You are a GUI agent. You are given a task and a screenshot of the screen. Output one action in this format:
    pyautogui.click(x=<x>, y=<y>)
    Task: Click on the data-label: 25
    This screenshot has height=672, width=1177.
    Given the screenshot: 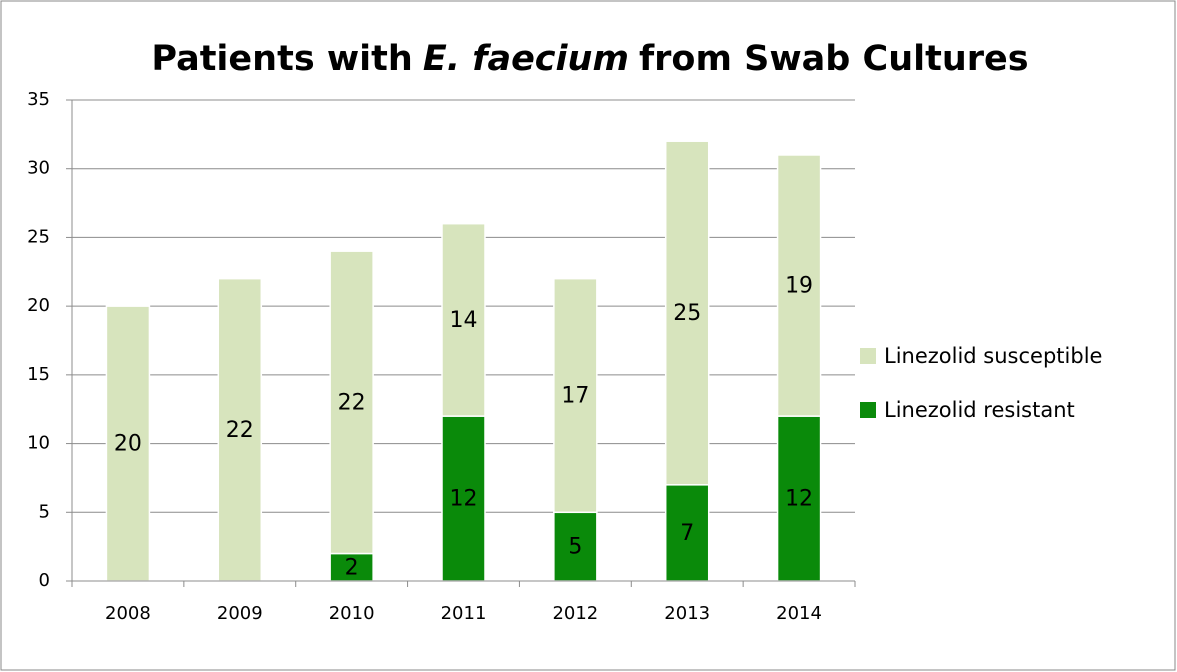 What is the action you would take?
    pyautogui.click(x=687, y=313)
    